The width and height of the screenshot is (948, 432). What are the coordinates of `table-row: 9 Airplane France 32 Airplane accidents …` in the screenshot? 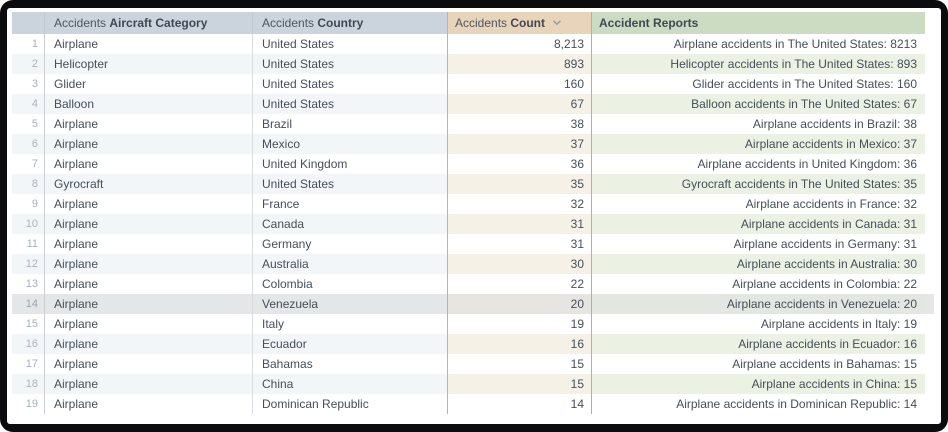 It's located at (473, 204).